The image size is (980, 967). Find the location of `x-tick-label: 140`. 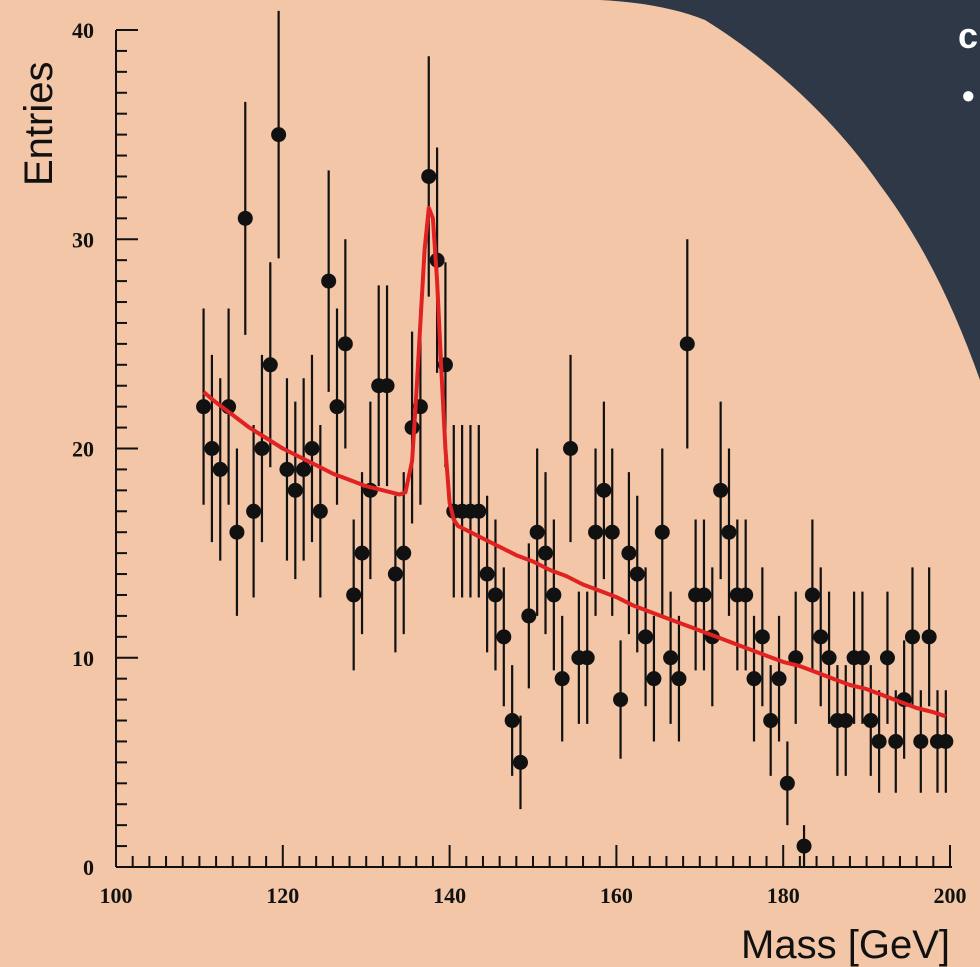

x-tick-label: 140 is located at coordinates (449, 895).